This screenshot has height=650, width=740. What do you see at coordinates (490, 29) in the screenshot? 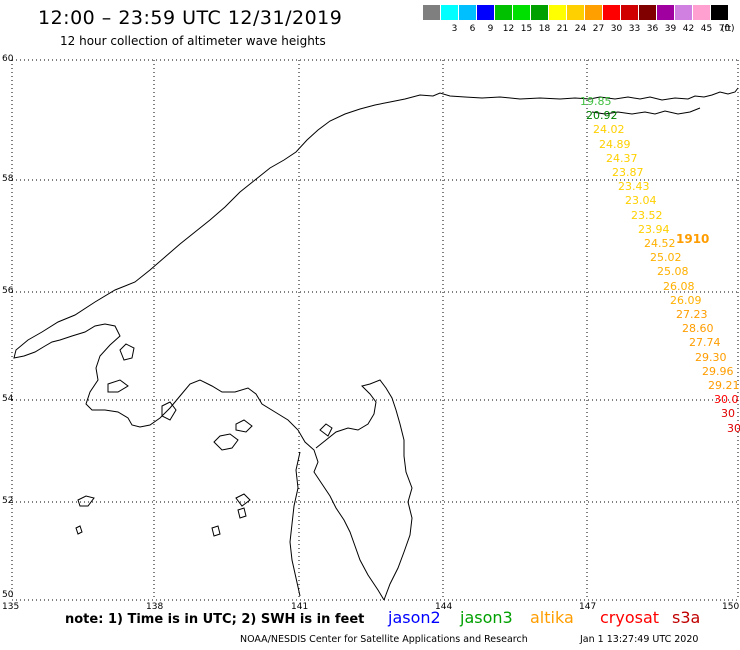
I see `scale-tick-label: 9` at bounding box center [490, 29].